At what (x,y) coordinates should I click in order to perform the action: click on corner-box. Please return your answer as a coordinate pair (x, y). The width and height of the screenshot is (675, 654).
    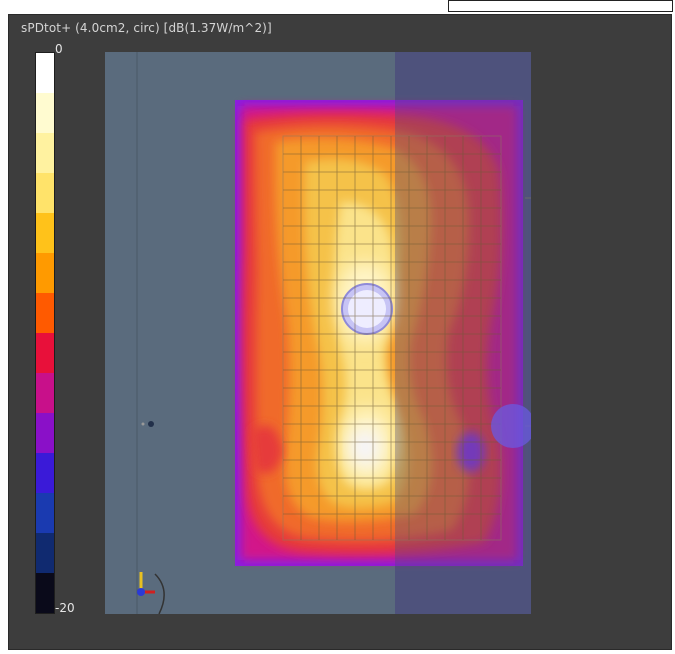
    Looking at the image, I should click on (560, 6).